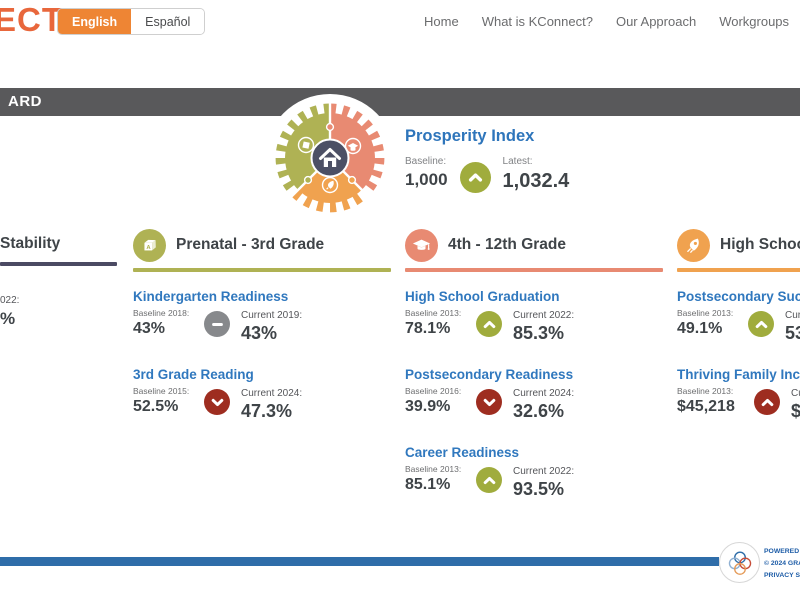 Image resolution: width=800 pixels, height=600 pixels. I want to click on footer-privacy-link: PRIVACY STAT, so click(782, 576).